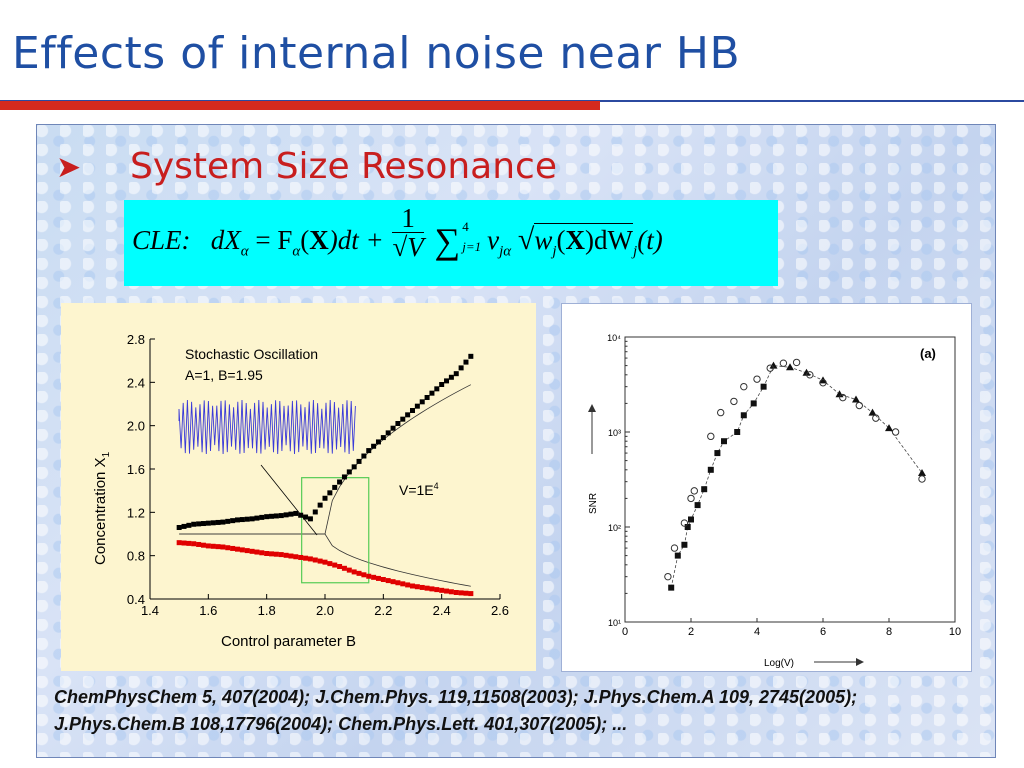  I want to click on y-axis-label: Concentration X1, so click(102, 508).